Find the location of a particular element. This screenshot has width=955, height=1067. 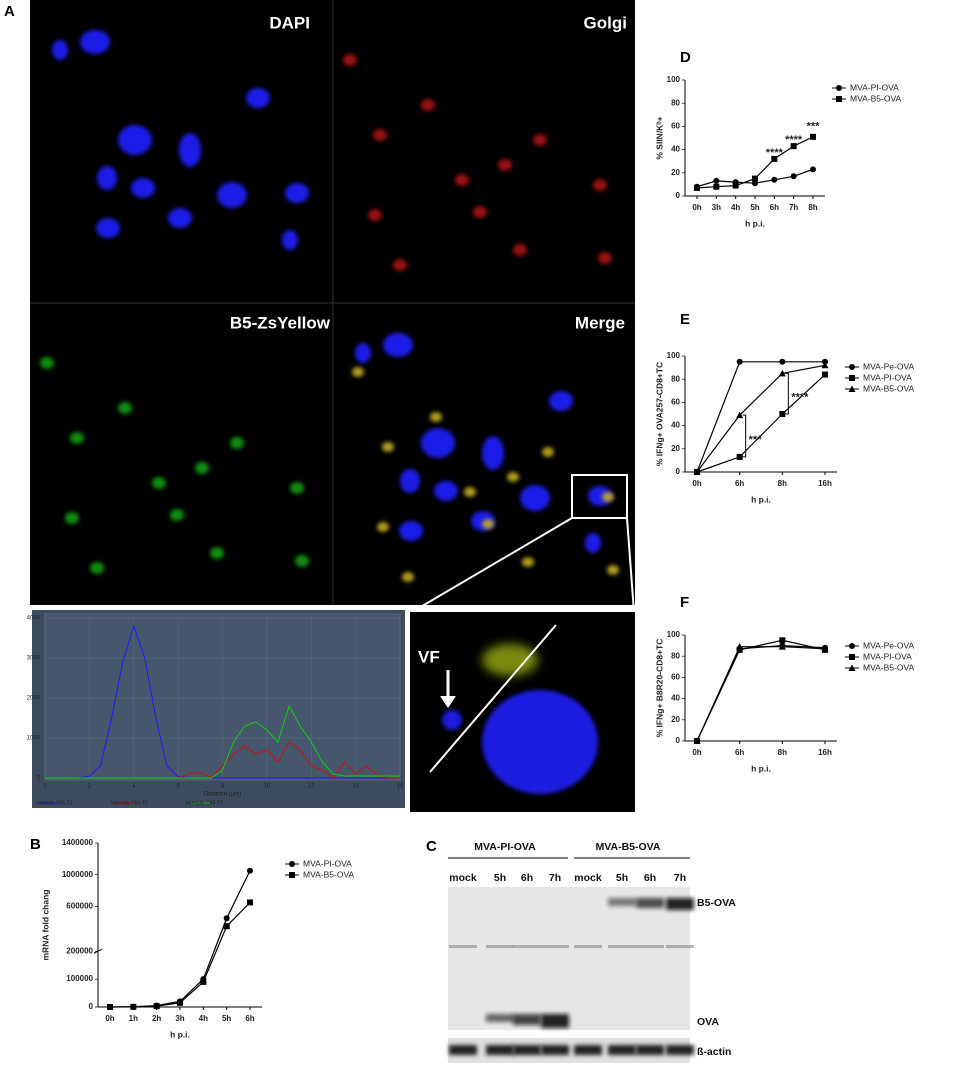

panel-label: B is located at coordinates (35, 844).